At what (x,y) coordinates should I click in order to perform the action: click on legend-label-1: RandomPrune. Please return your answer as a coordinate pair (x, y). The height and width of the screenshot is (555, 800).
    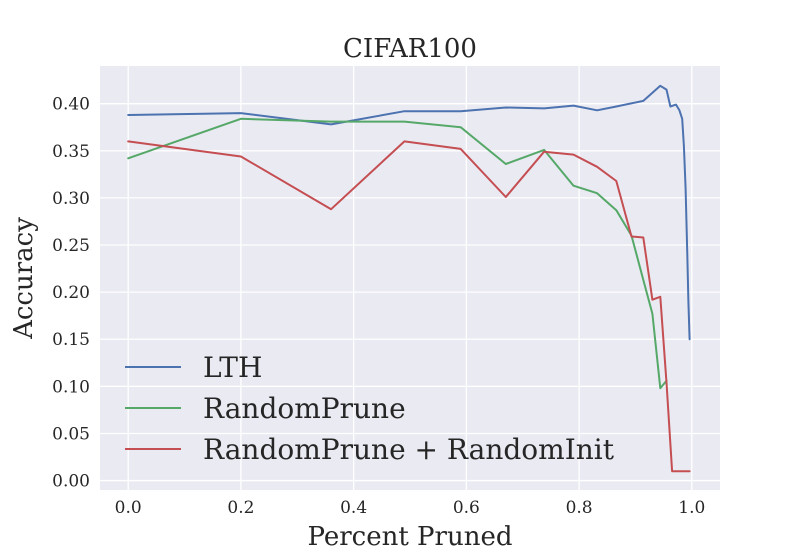
    Looking at the image, I should click on (304, 408).